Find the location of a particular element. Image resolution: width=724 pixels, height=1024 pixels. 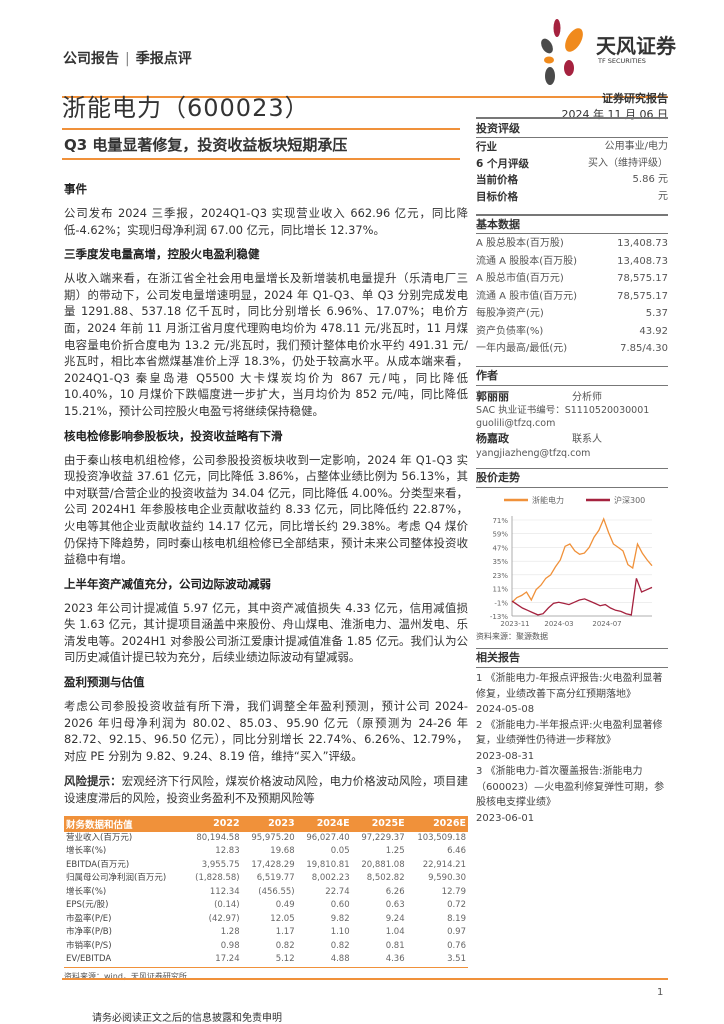

basic-data-value: 43.92 is located at coordinates (653, 331).